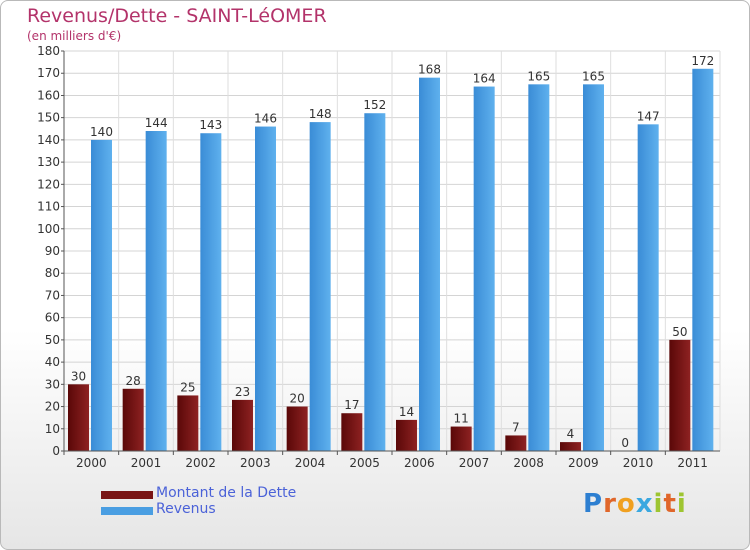 This screenshot has height=550, width=750. What do you see at coordinates (52, 295) in the screenshot?
I see `y-tick-label: 70` at bounding box center [52, 295].